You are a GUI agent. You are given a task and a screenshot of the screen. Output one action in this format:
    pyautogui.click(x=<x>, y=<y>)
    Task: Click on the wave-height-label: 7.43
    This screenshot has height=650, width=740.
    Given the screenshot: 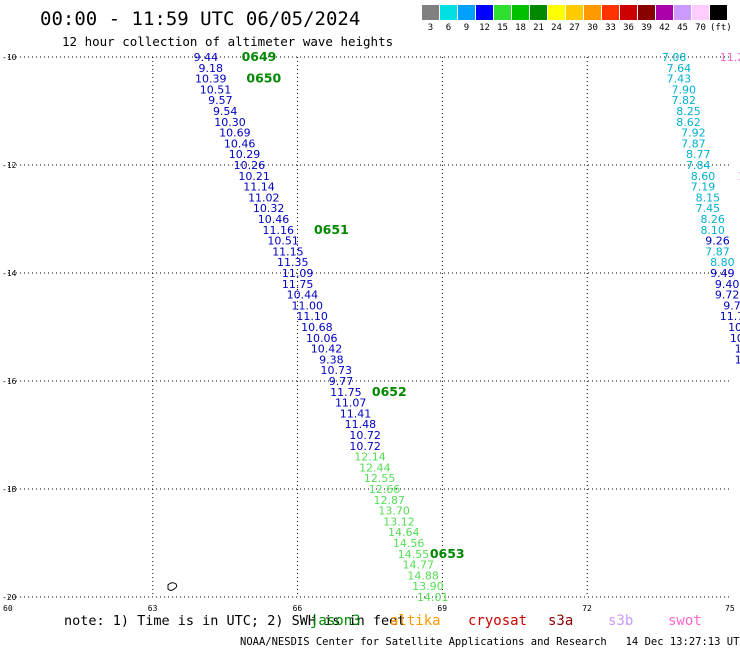 What is the action you would take?
    pyautogui.click(x=679, y=79)
    